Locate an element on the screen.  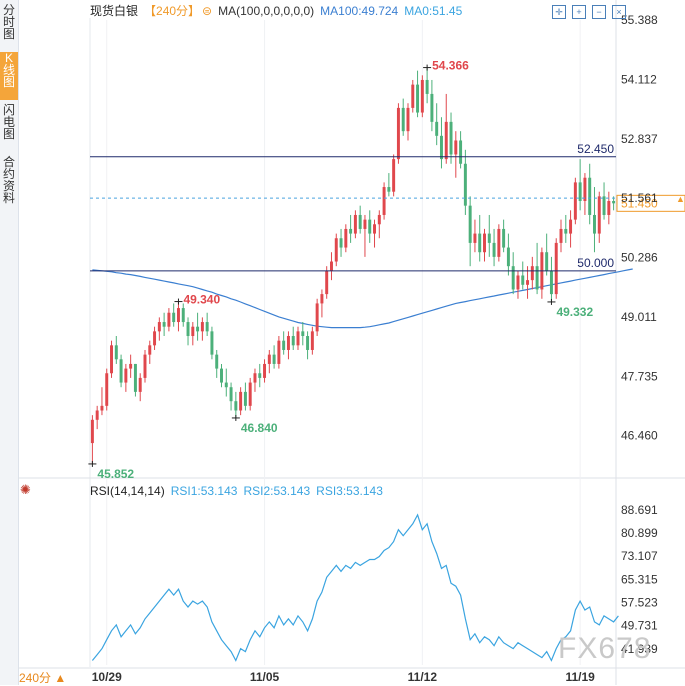
price-tick: 54.112 is located at coordinates (639, 79).